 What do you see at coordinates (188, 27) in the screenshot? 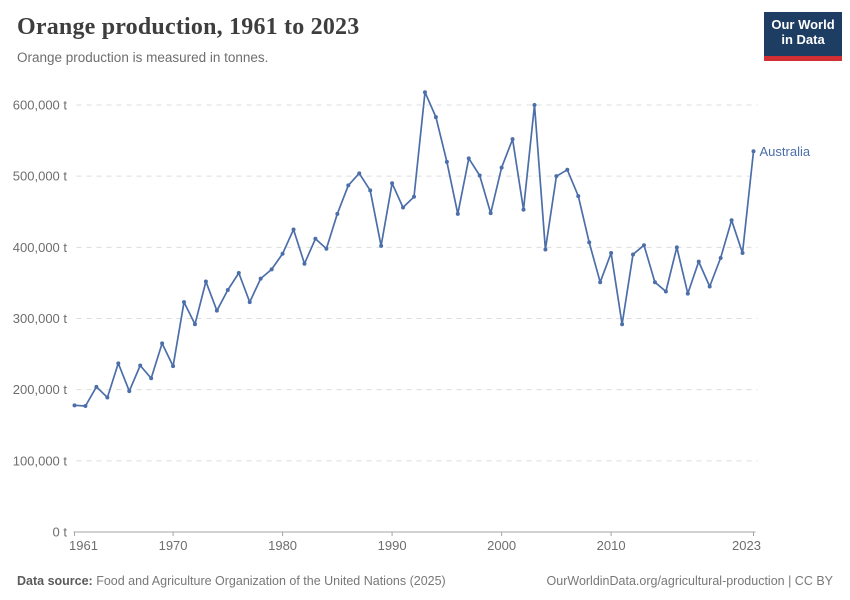
I see `chart-title: Orange production, 1961 to 2023` at bounding box center [188, 27].